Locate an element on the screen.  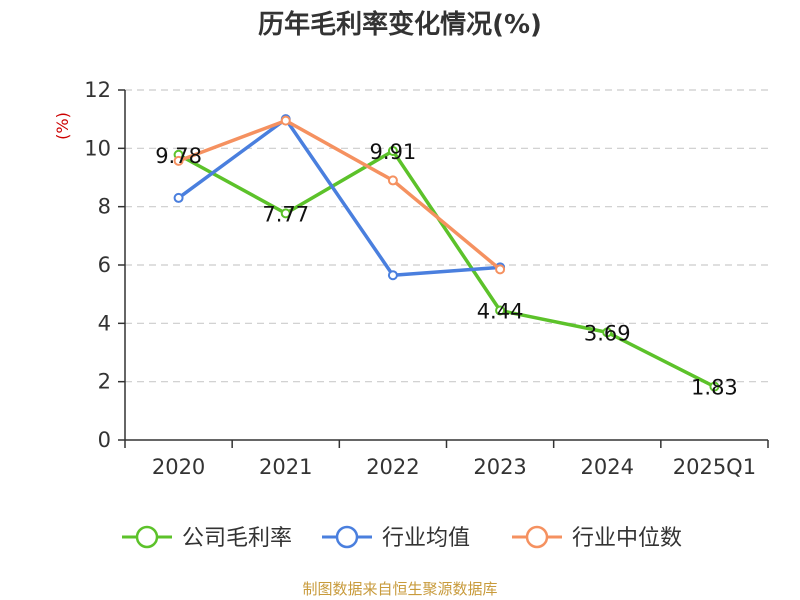
chart-title: 历年毛利率变化情况(%) is located at coordinates (400, 24).